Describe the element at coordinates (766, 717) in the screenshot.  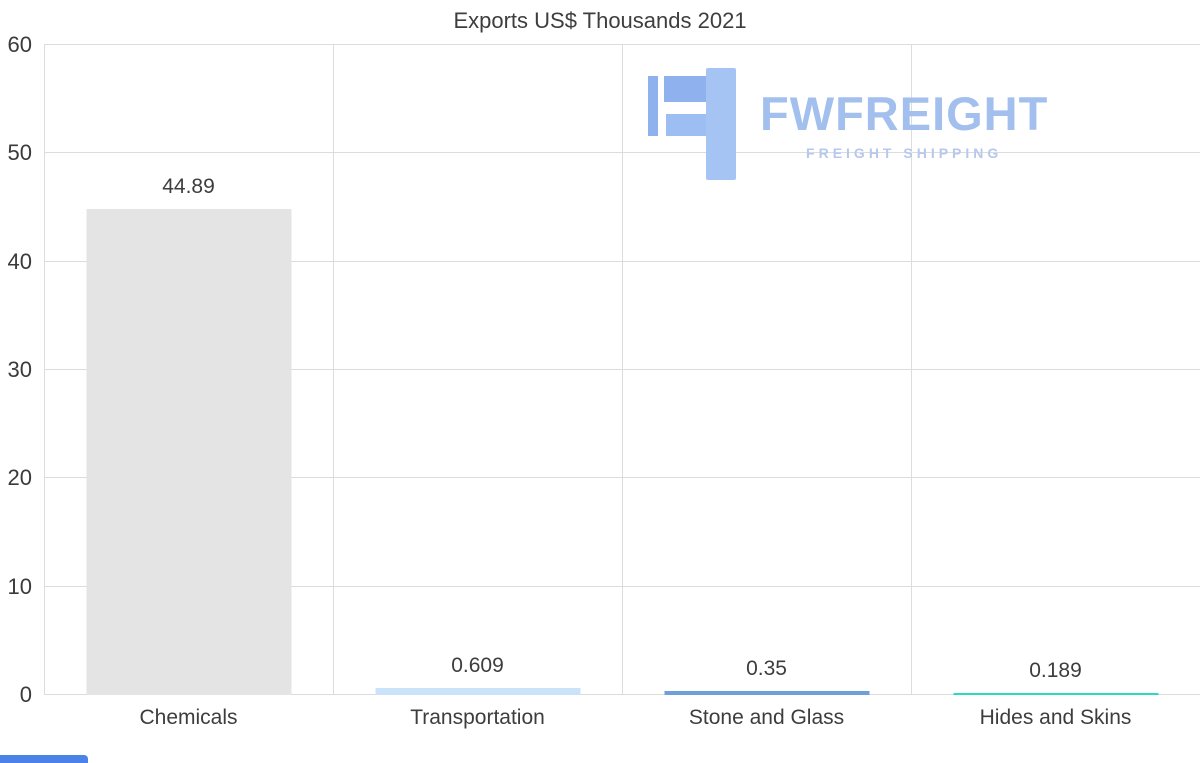
I see `x-category-label: Stone and Glass` at that location.